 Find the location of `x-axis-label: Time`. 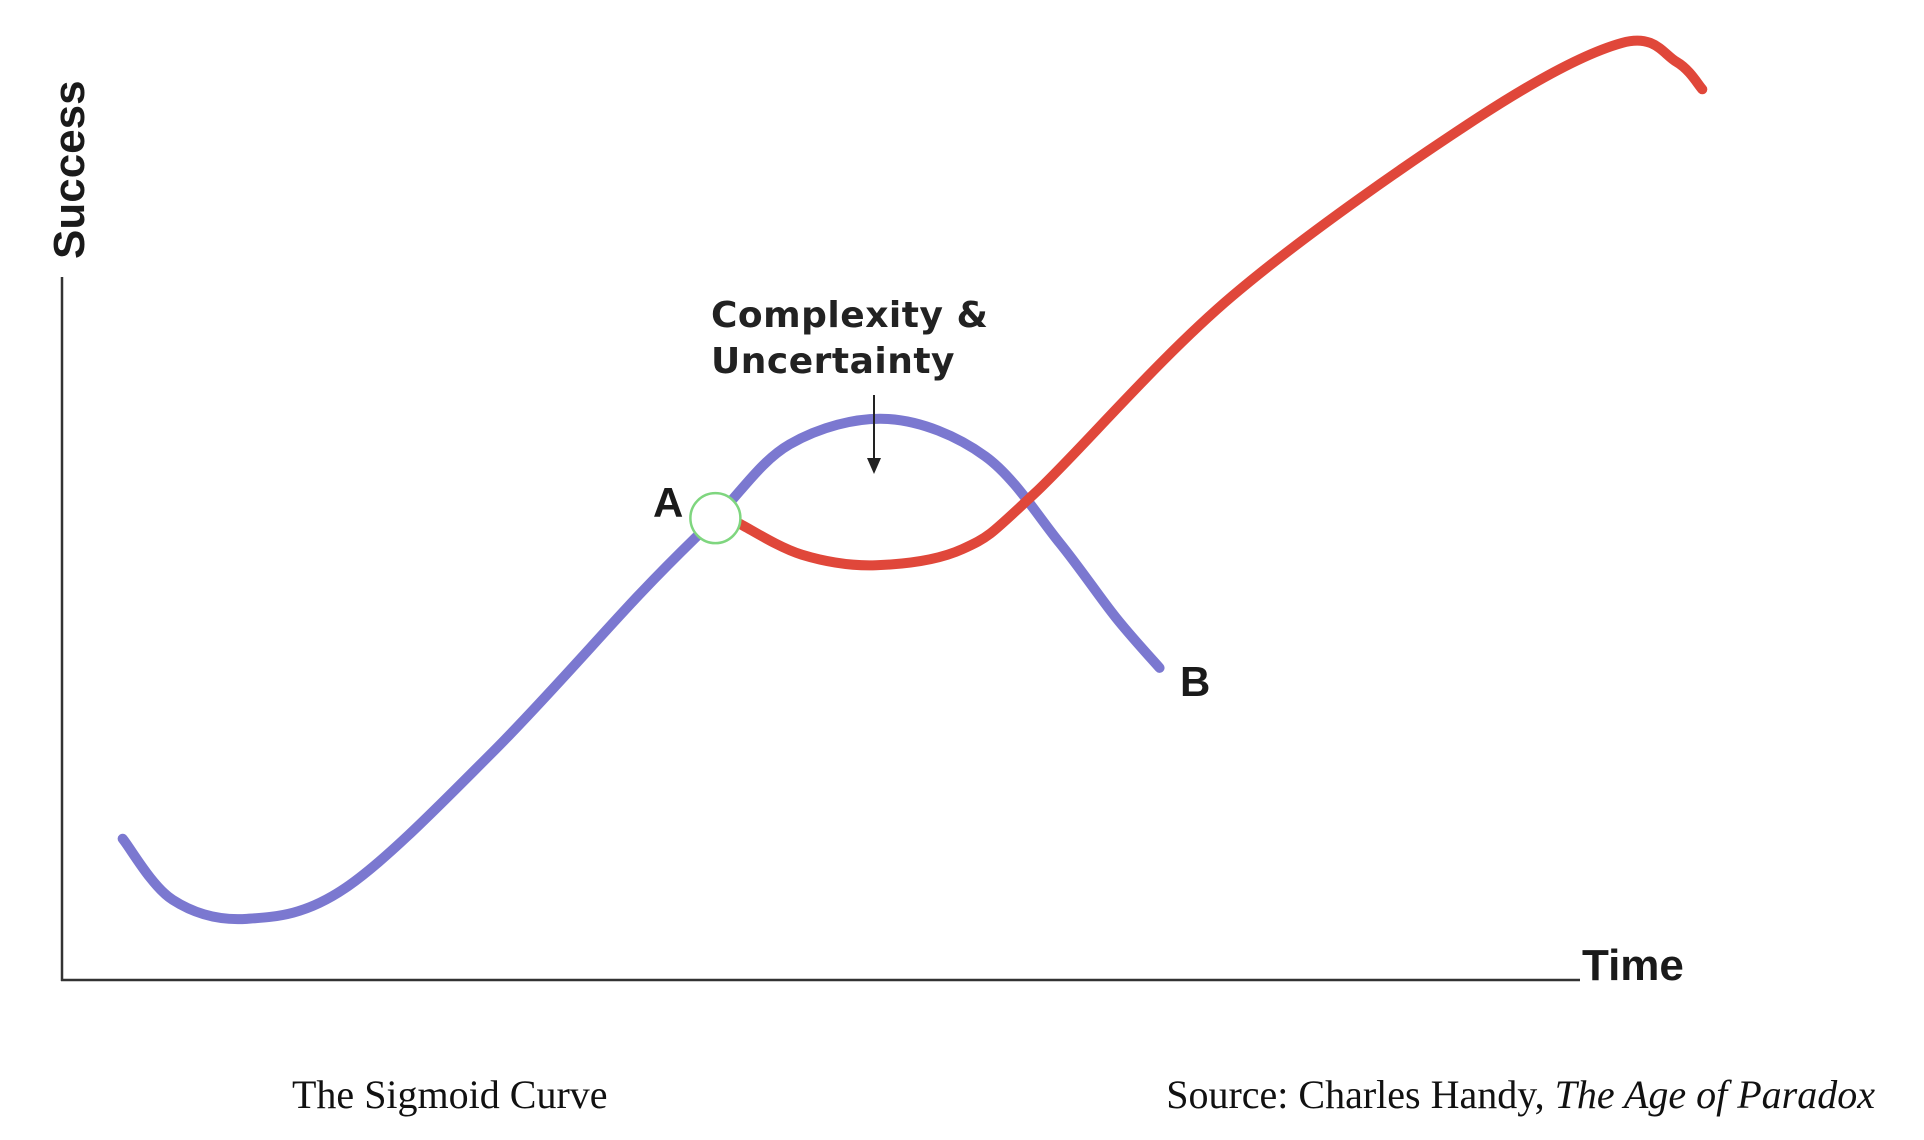

x-axis-label: Time is located at coordinates (1633, 965).